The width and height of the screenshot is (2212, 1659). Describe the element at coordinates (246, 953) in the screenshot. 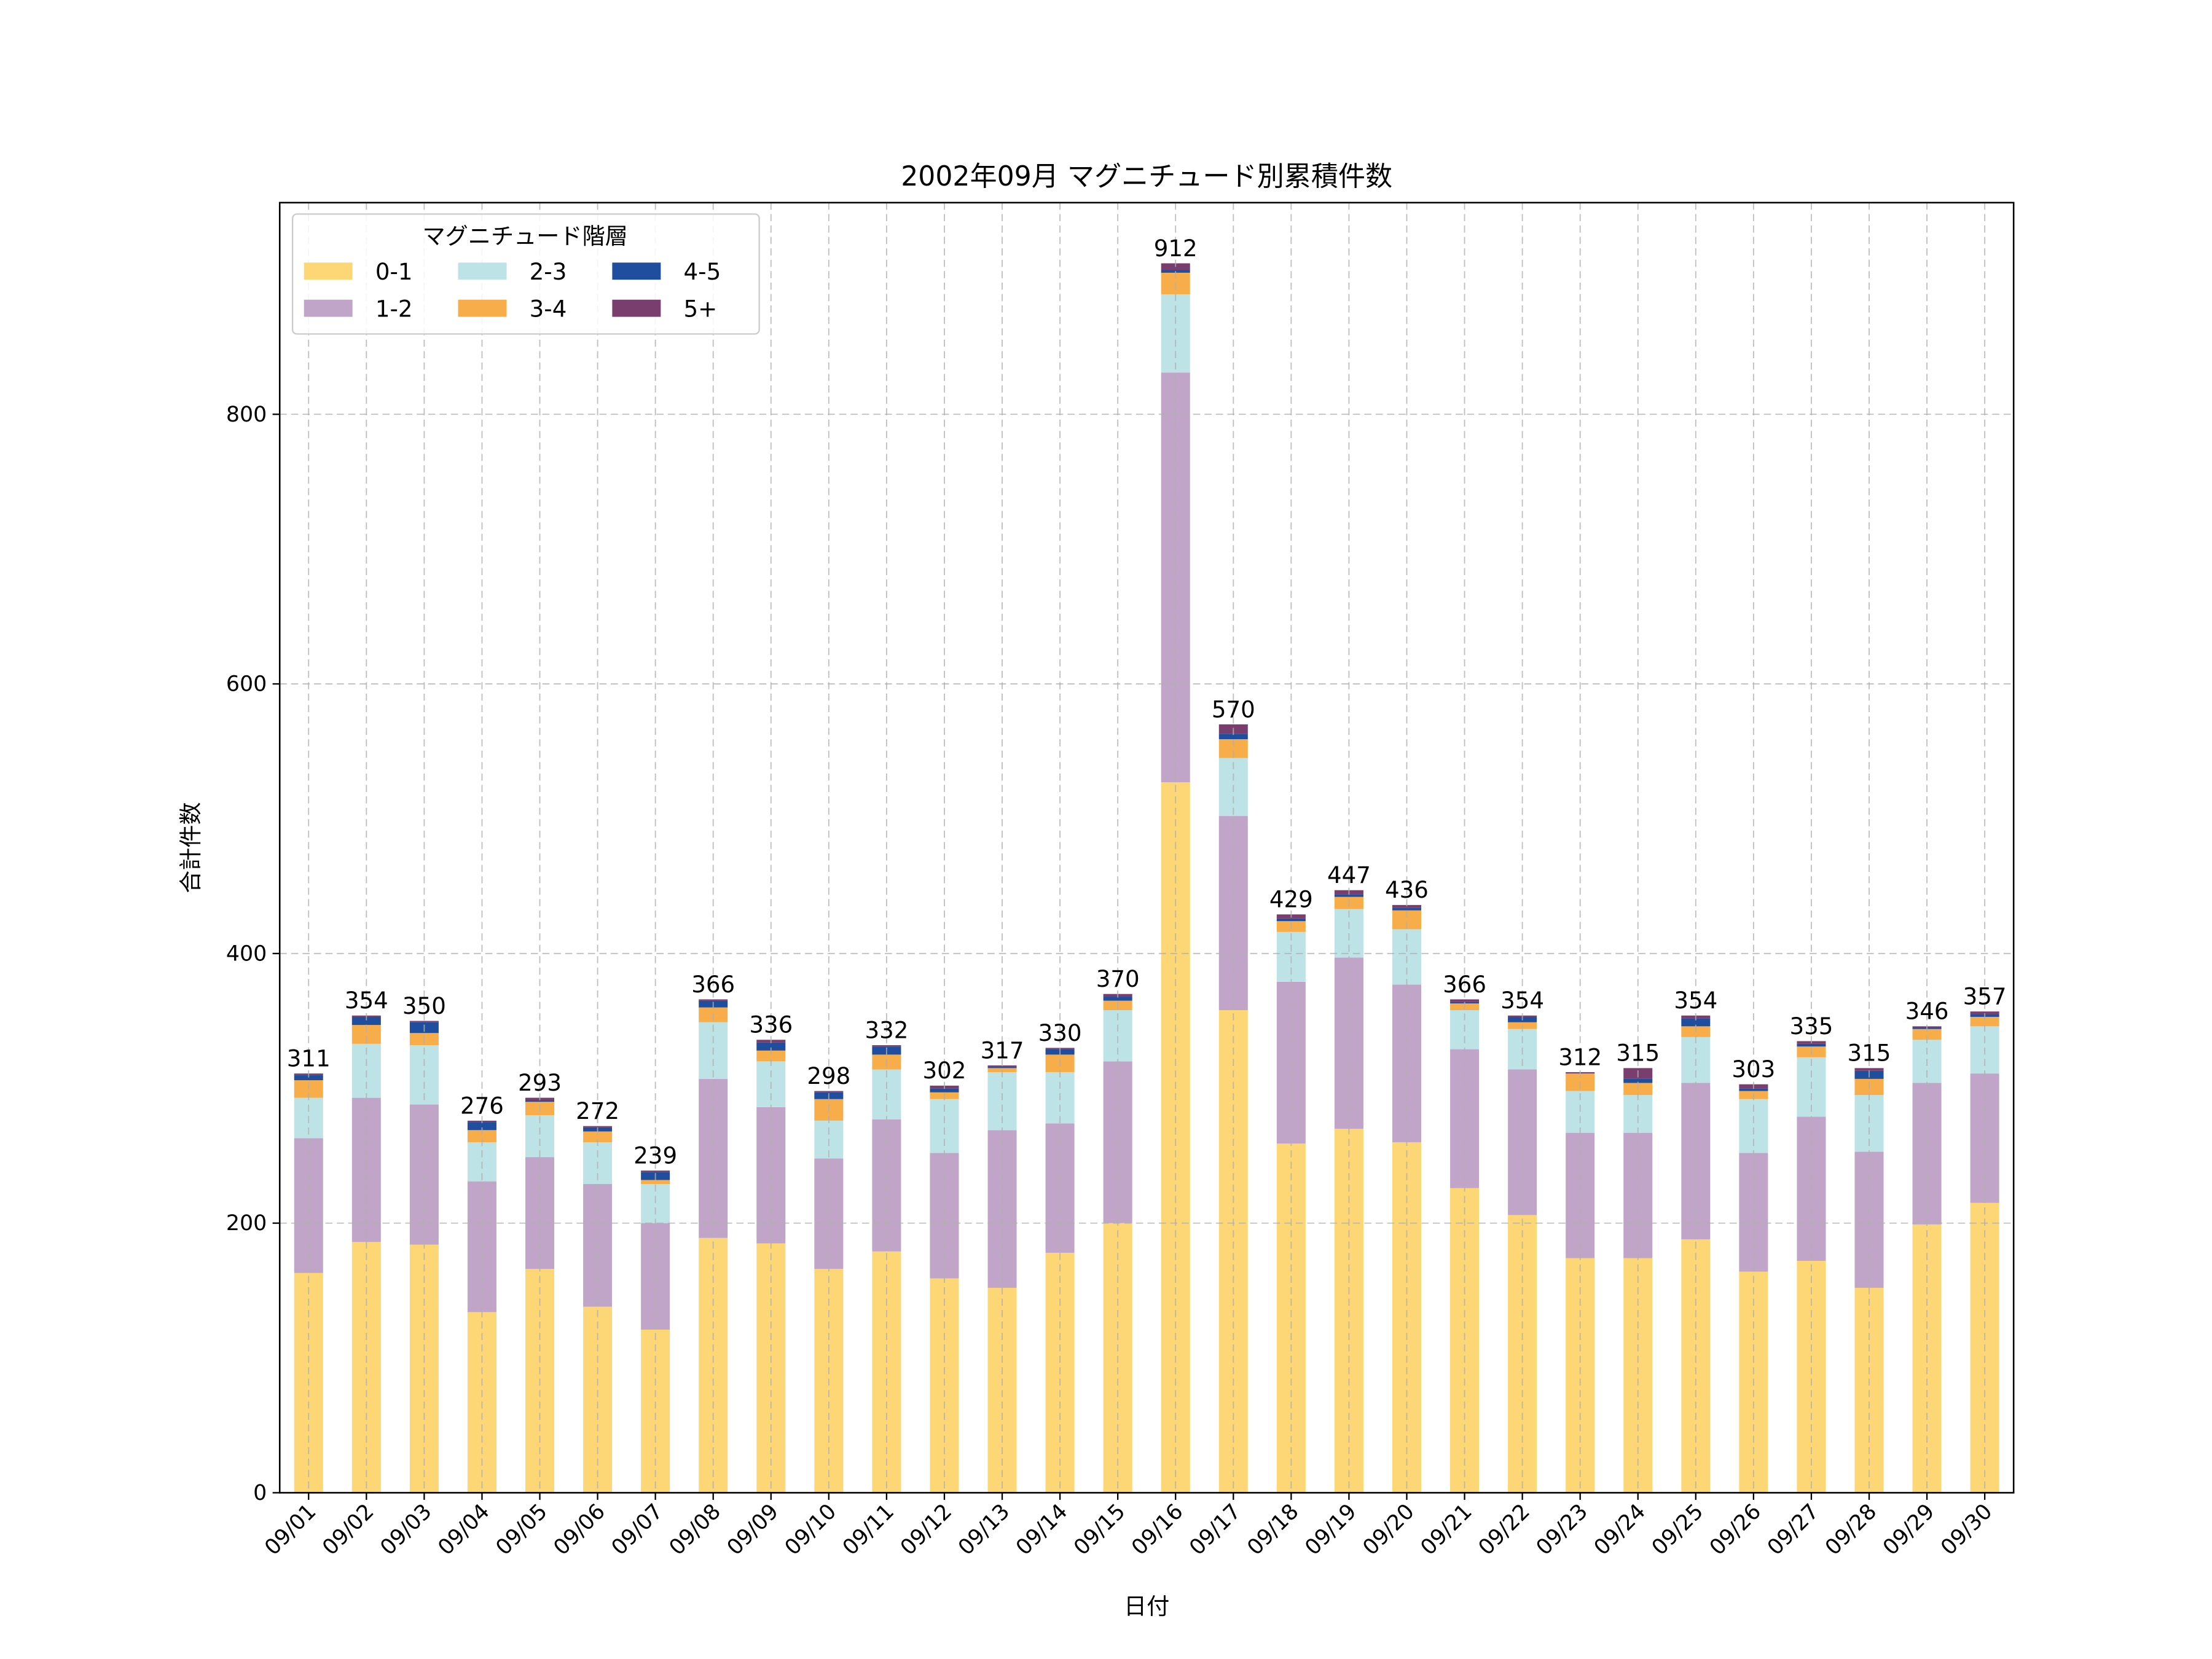

I see `y-tick-label: 400` at that location.